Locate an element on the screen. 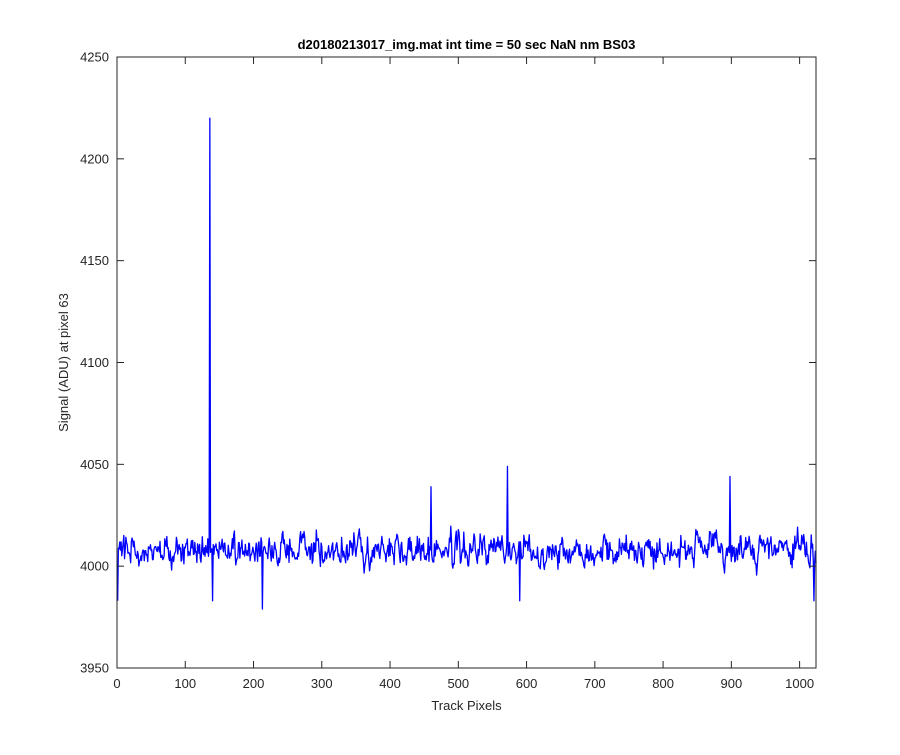 The image size is (900, 755). x-tick-label: 700 is located at coordinates (595, 683).